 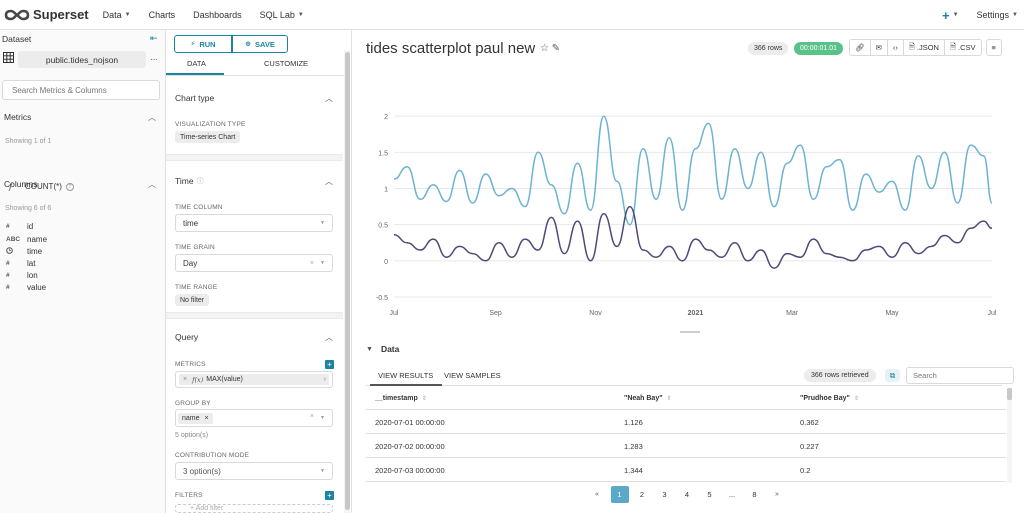 I want to click on page-button: 2, so click(x=642, y=494).